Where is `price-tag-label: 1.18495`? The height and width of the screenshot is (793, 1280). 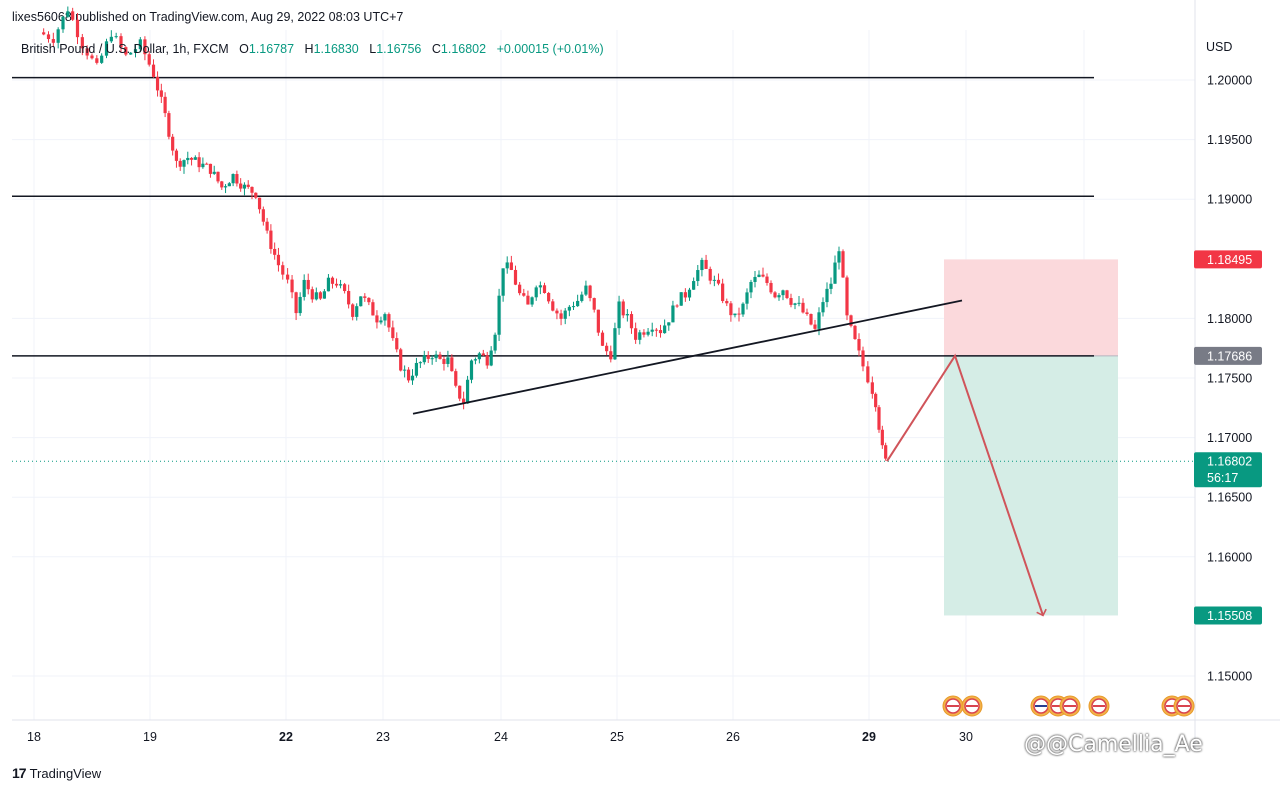
price-tag-label: 1.18495 is located at coordinates (1229, 260).